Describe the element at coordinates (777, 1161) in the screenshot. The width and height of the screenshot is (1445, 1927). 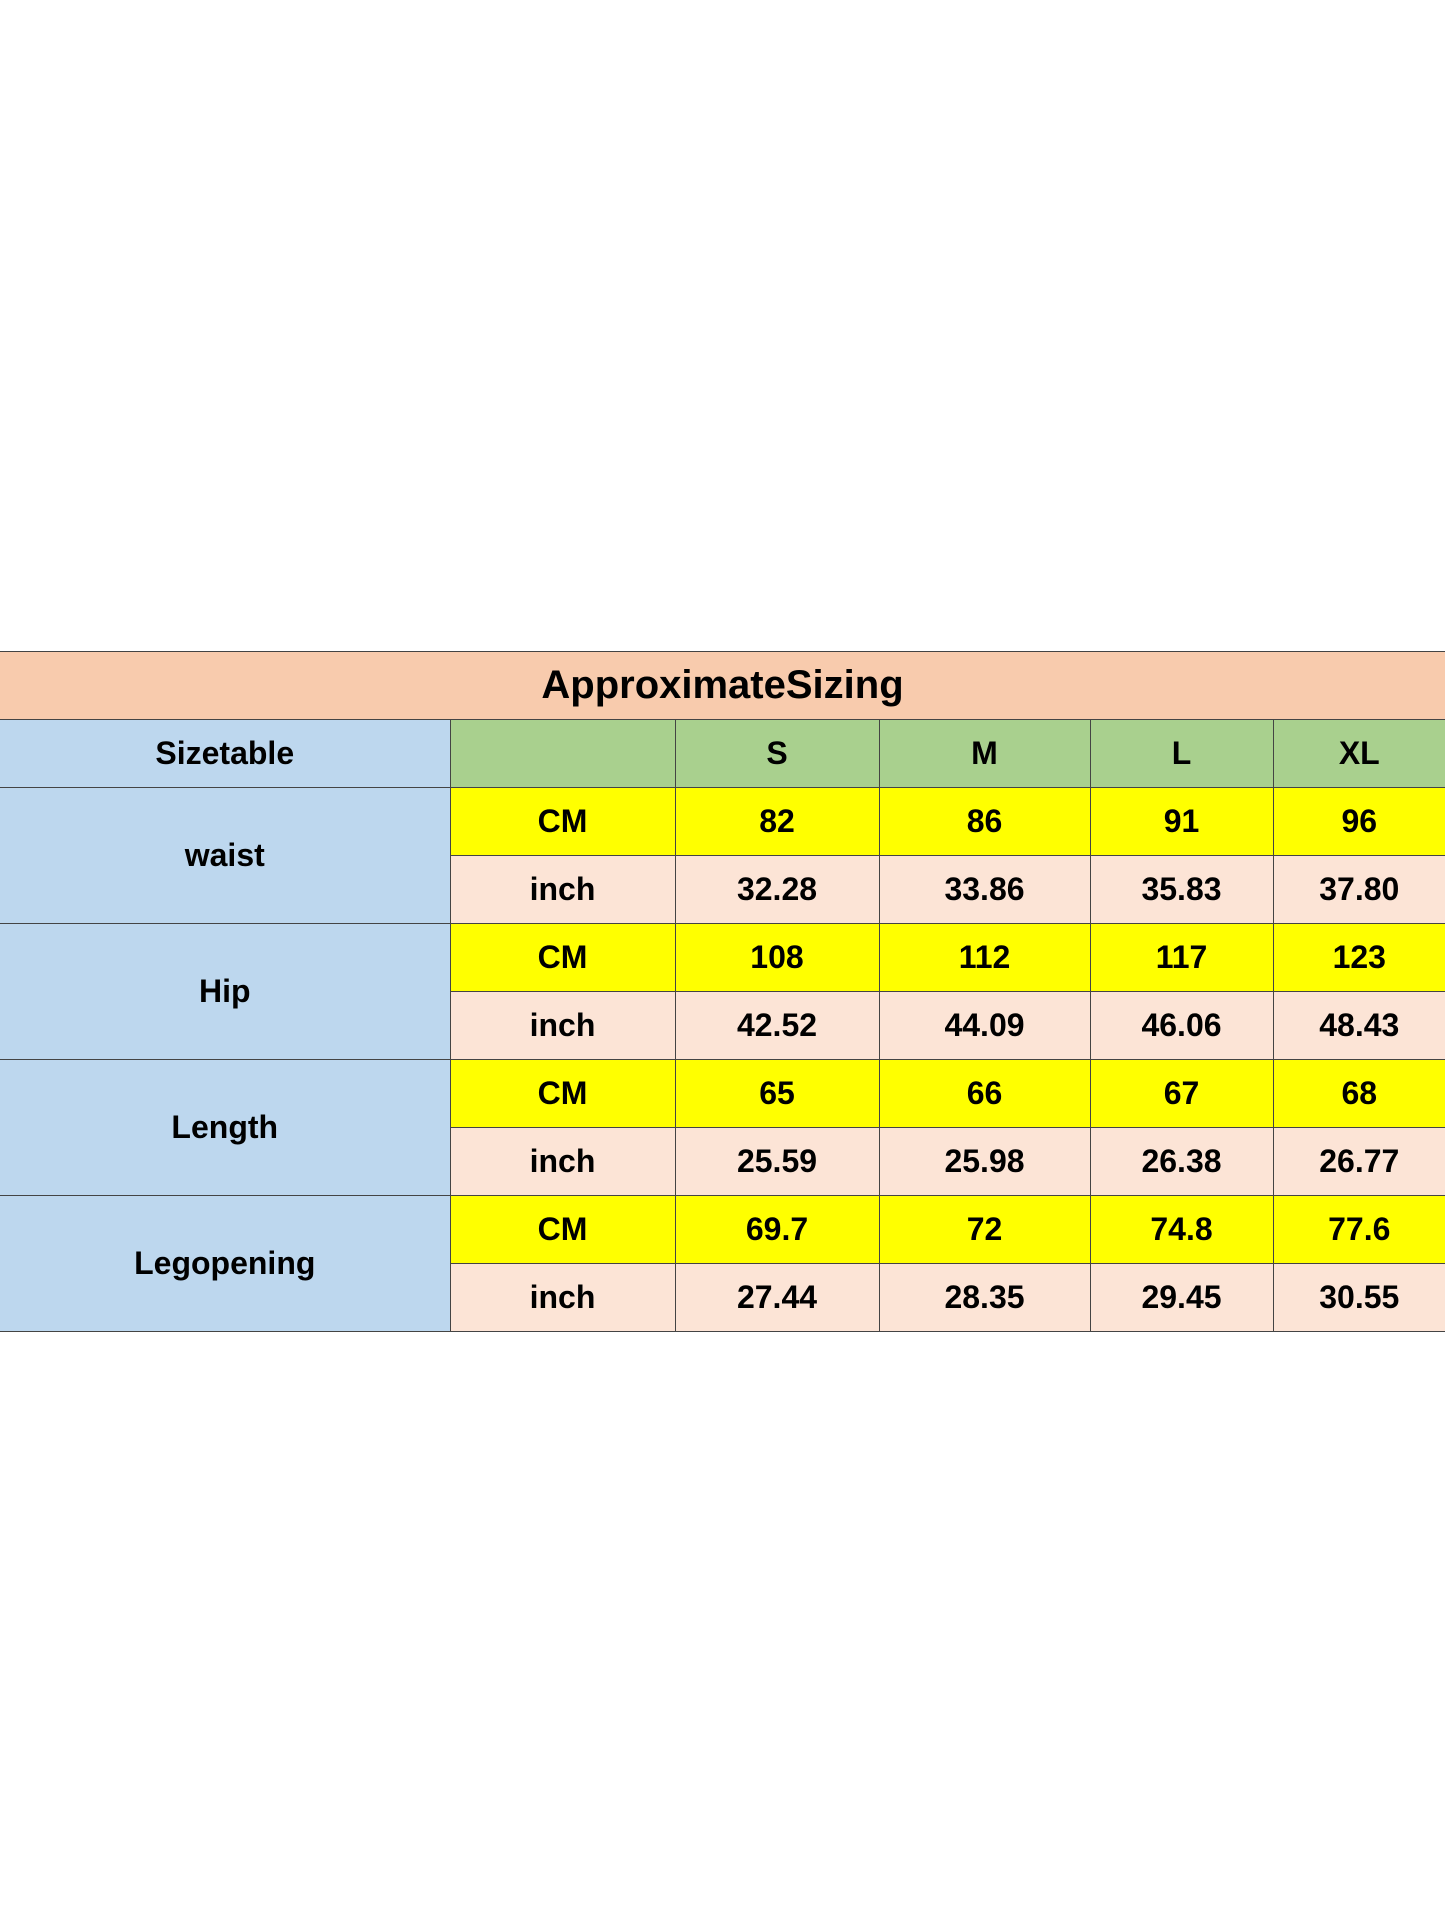
I see `measure-value: 25.59` at that location.